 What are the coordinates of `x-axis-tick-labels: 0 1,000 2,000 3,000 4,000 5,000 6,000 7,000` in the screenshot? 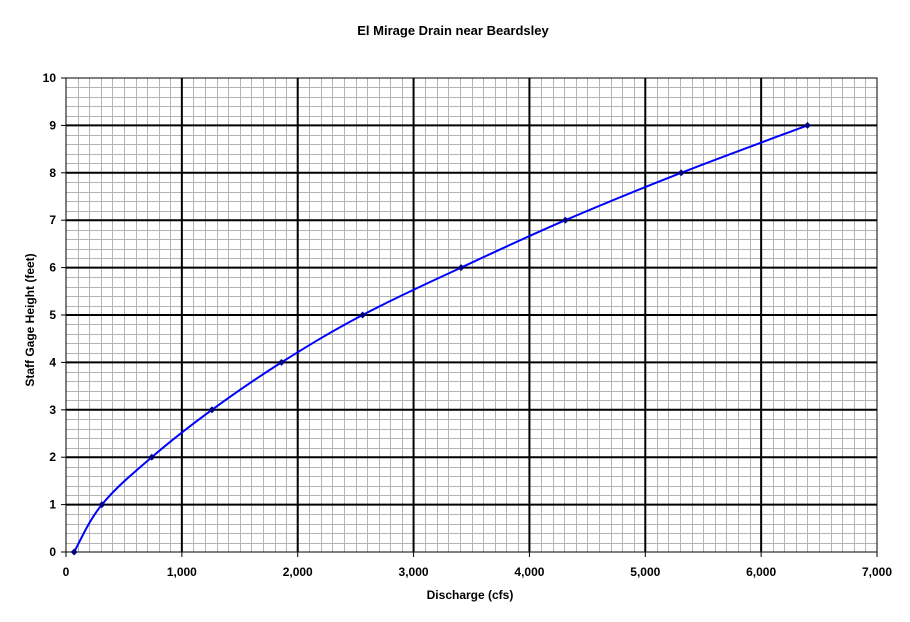 It's located at (478, 572).